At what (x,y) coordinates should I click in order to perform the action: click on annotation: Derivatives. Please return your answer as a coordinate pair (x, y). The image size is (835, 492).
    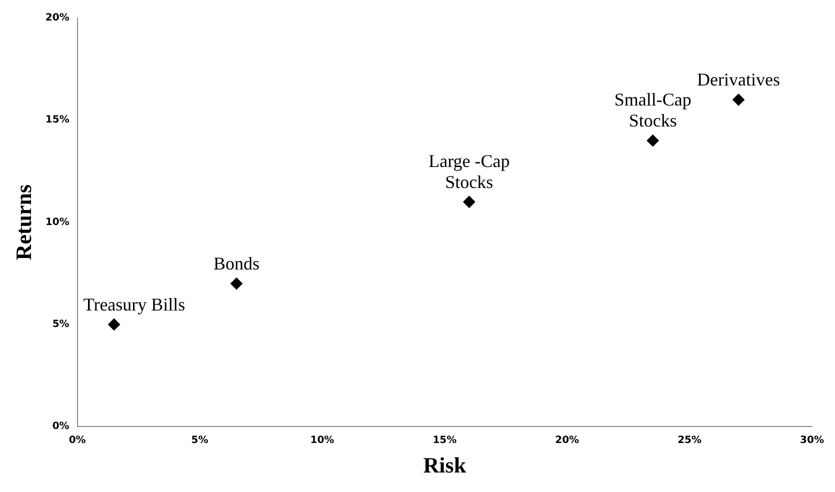
    Looking at the image, I should click on (738, 80).